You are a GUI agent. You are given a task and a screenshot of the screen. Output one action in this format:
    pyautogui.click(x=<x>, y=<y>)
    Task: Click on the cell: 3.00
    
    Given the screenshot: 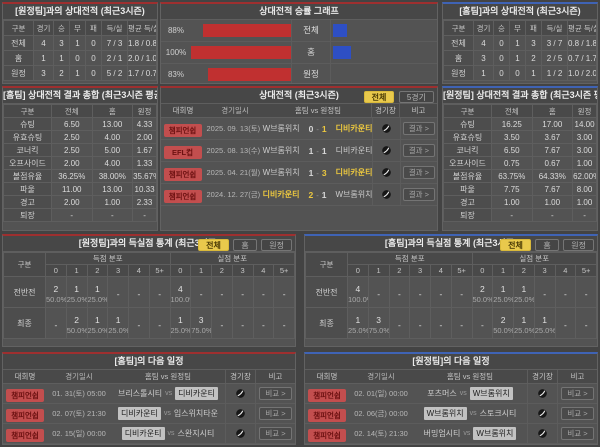 What is the action you would take?
    pyautogui.click(x=584, y=137)
    